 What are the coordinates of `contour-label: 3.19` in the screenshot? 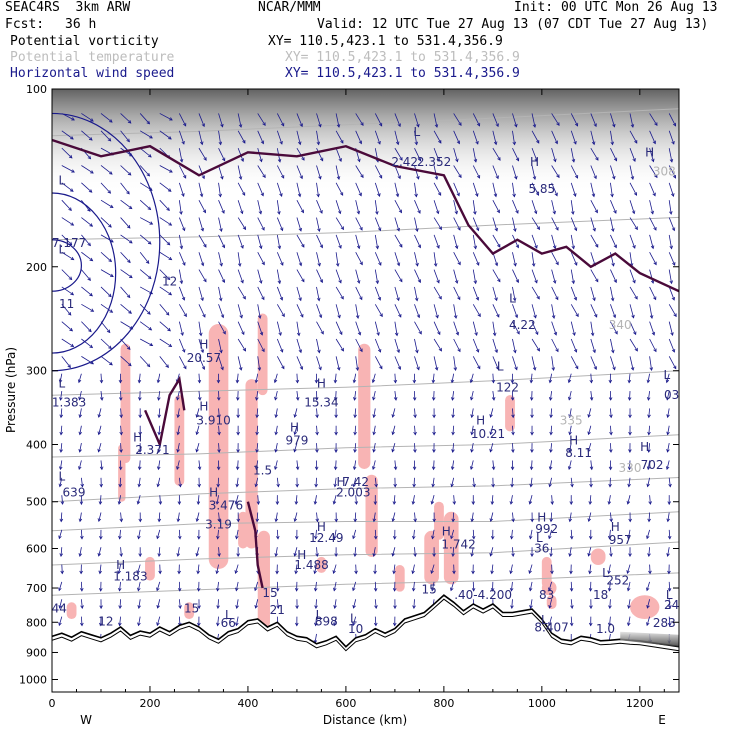 It's located at (218, 525).